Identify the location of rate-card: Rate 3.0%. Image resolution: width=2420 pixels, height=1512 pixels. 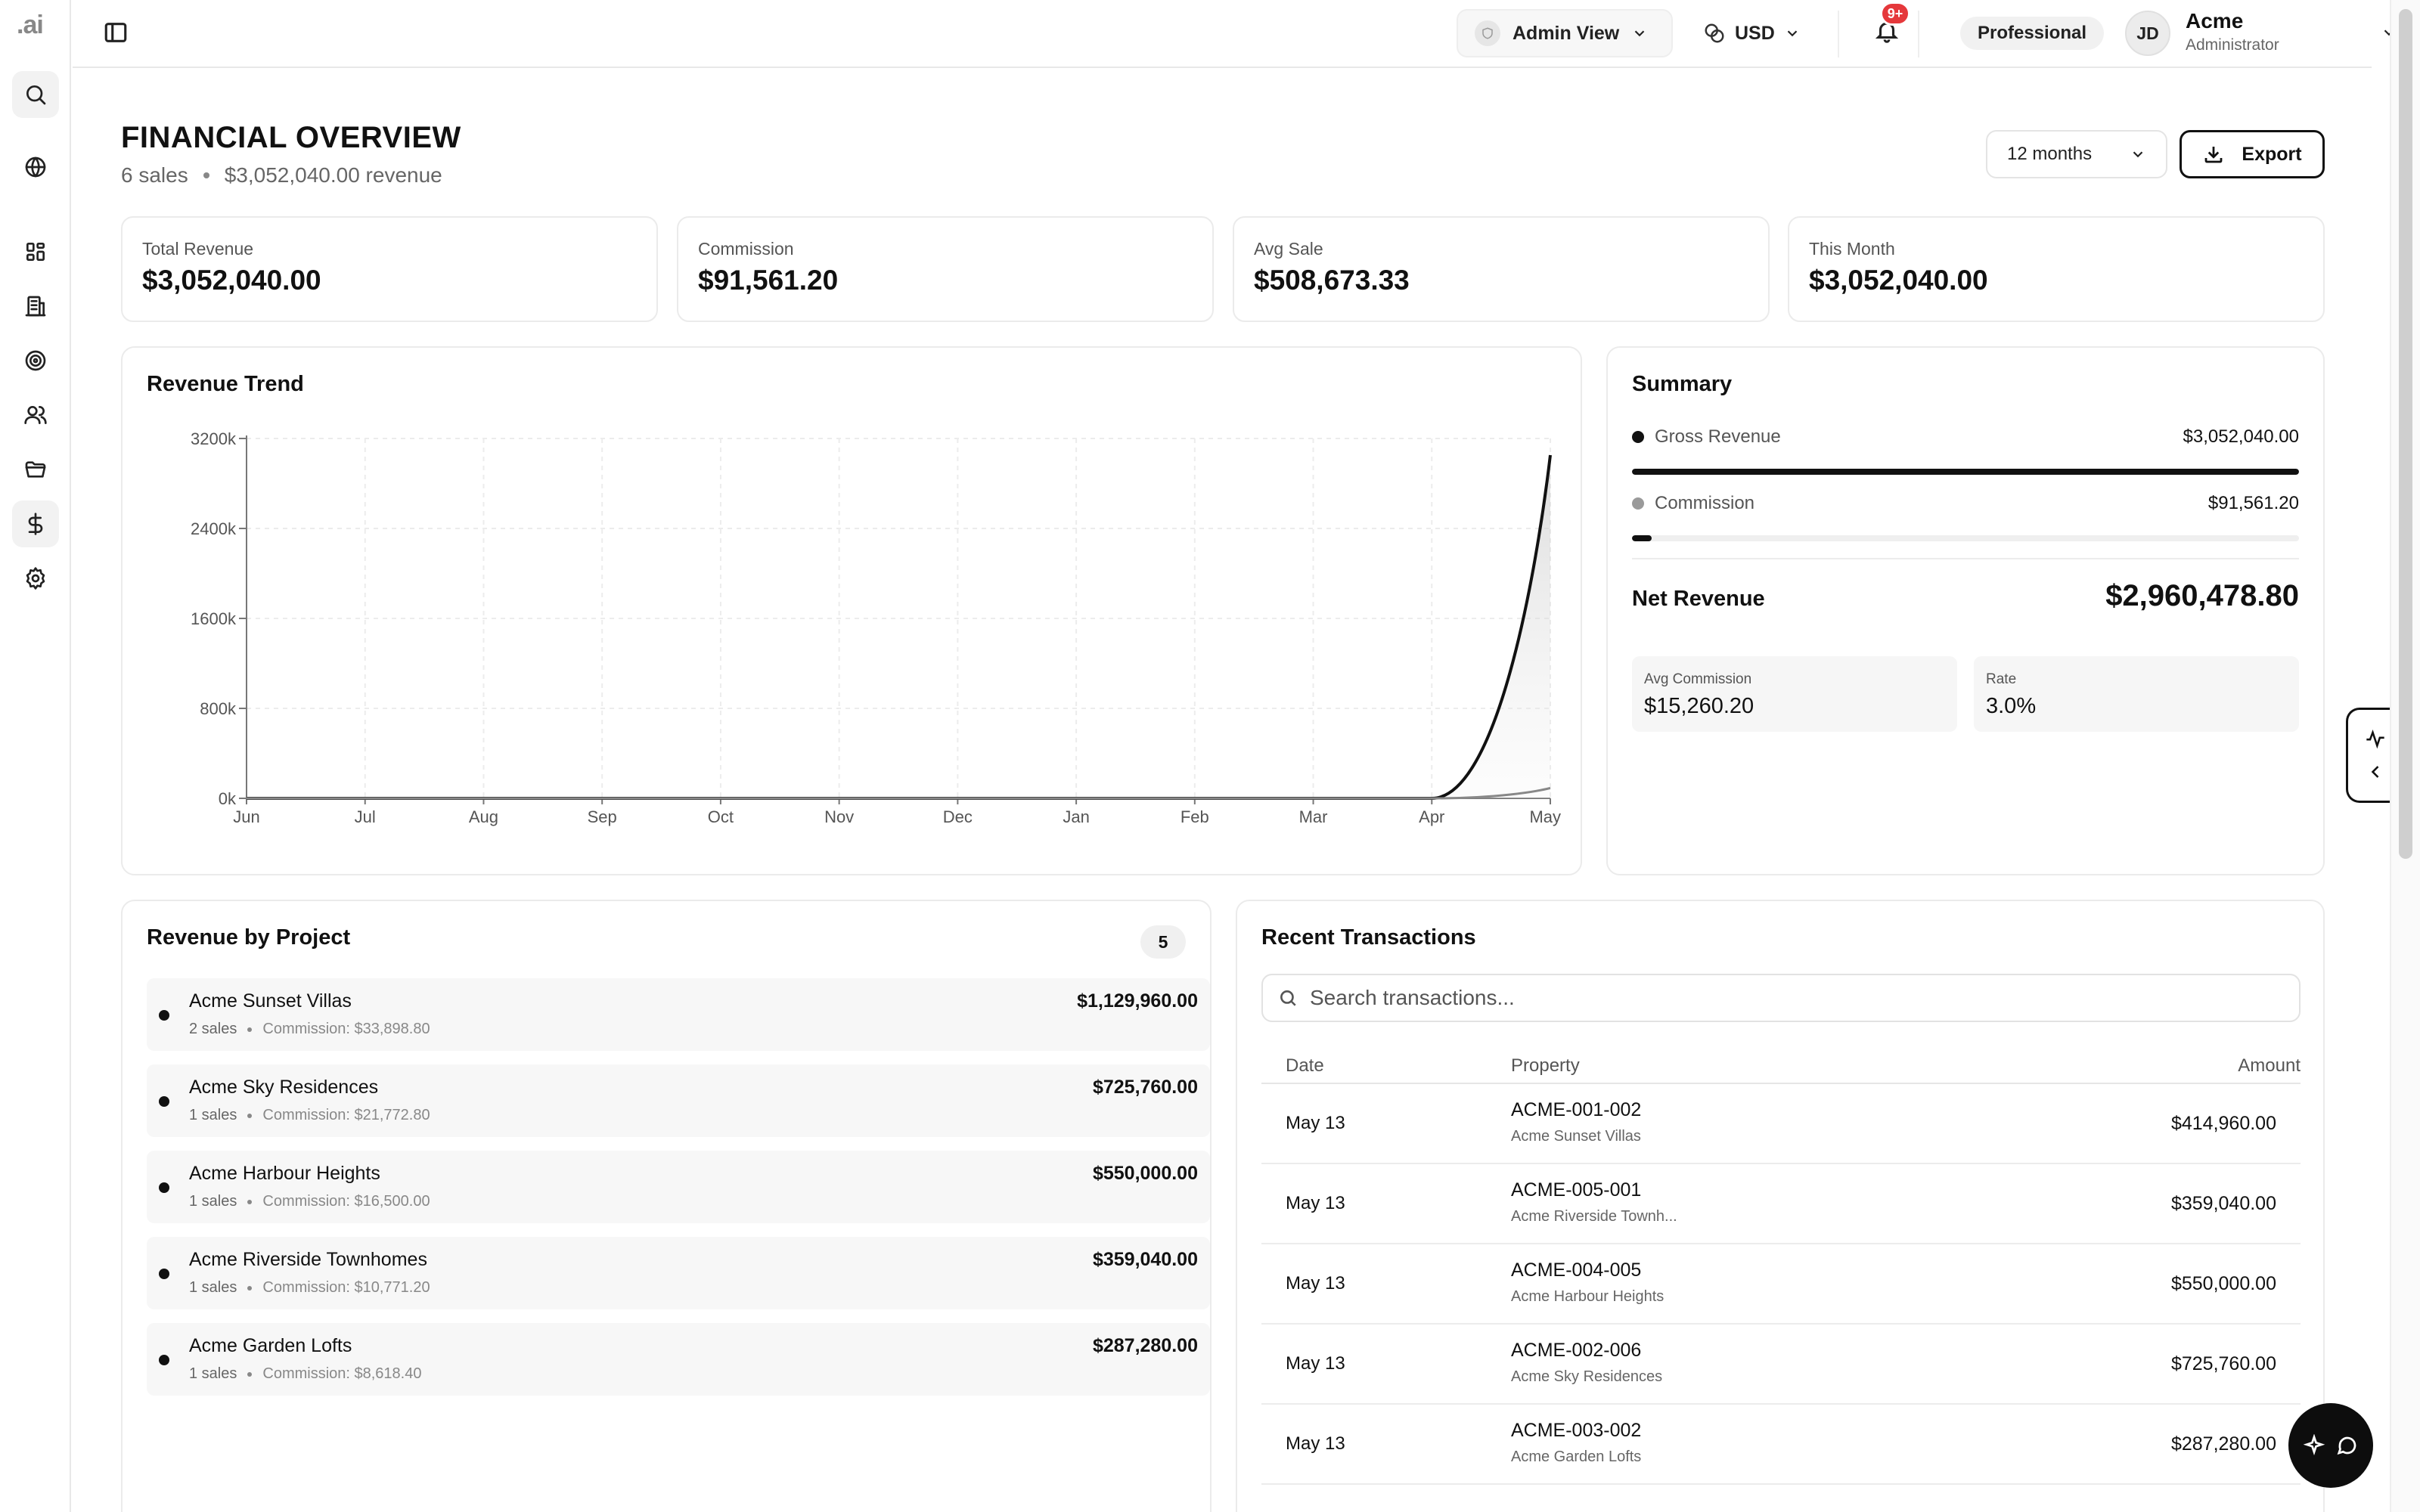
(2136, 694).